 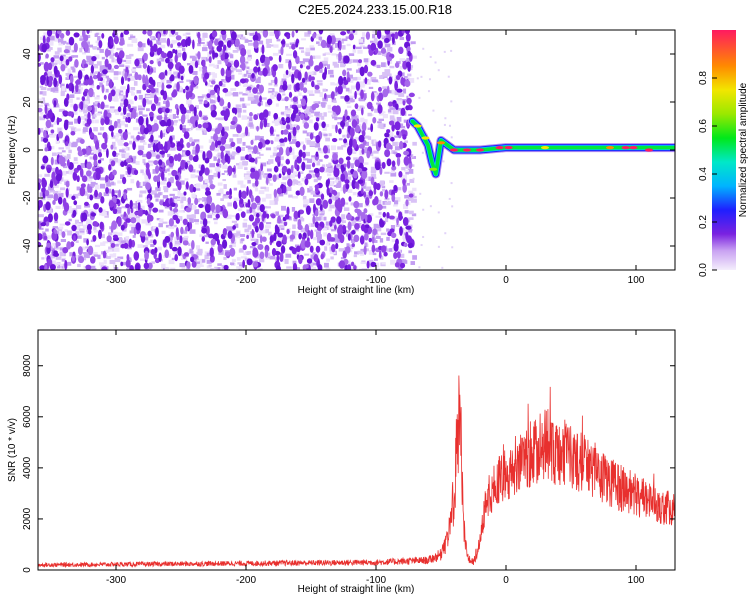 What do you see at coordinates (27, 467) in the screenshot?
I see `y-tick-label: 4000` at bounding box center [27, 467].